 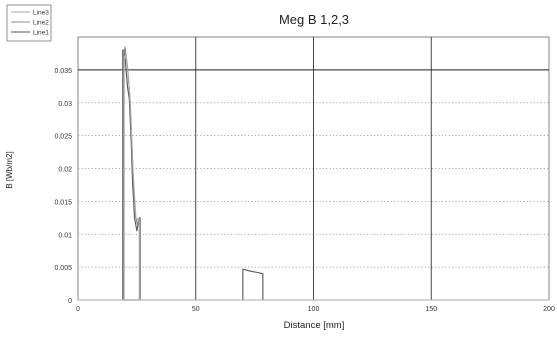 I want to click on legend-label: Line2, so click(x=41, y=23).